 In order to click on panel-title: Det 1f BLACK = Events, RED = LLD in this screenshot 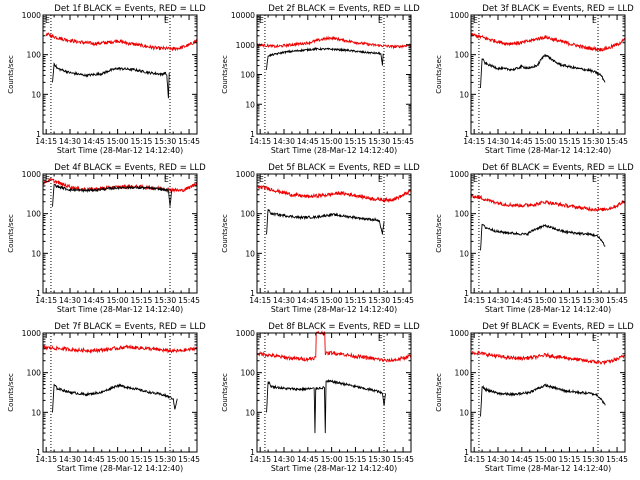, I will do `click(130, 9)`.